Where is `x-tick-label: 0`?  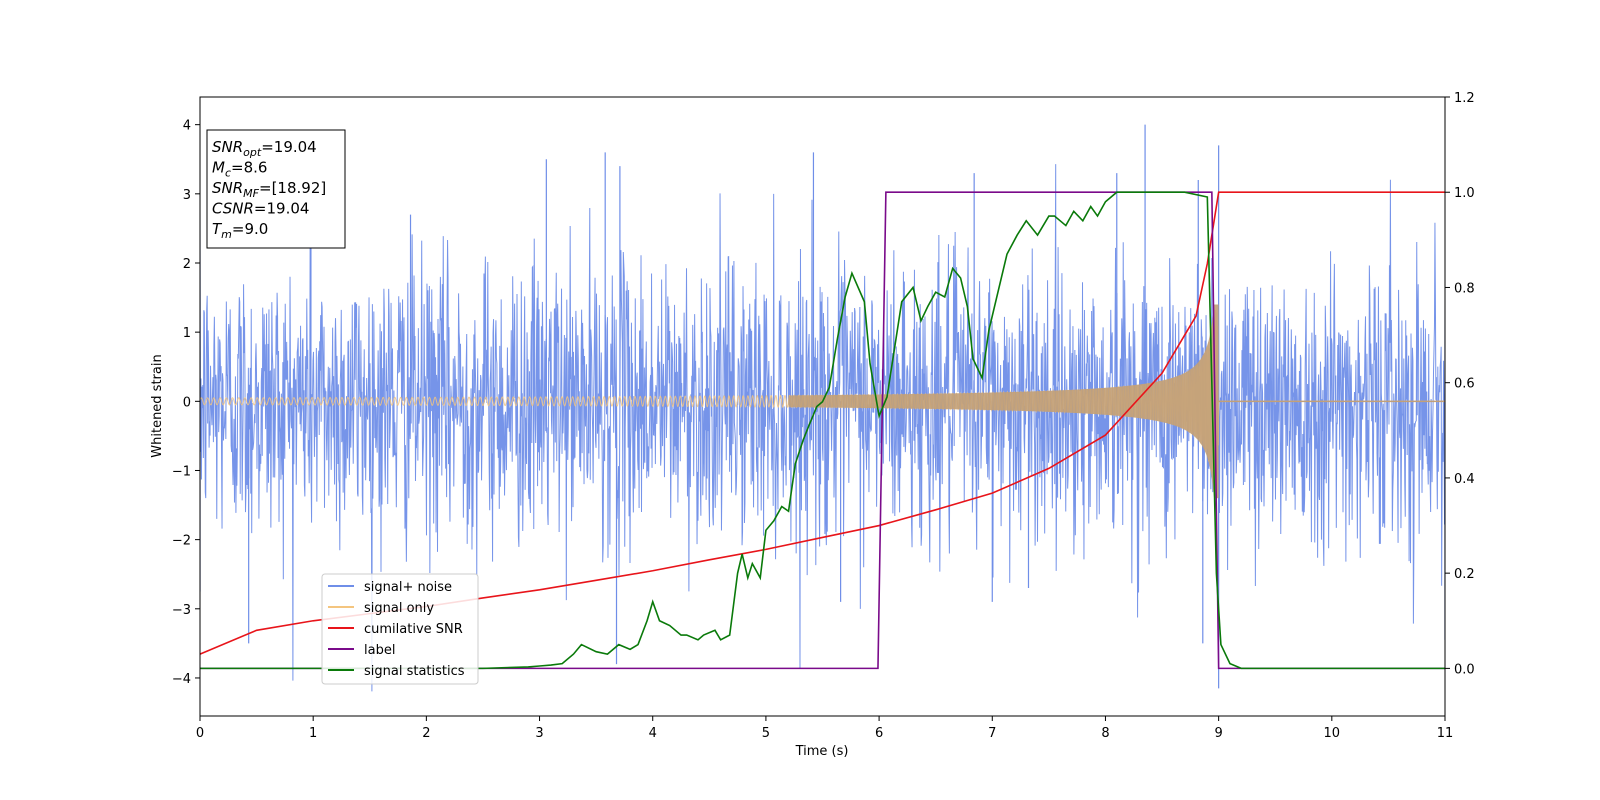
x-tick-label: 0 is located at coordinates (200, 733).